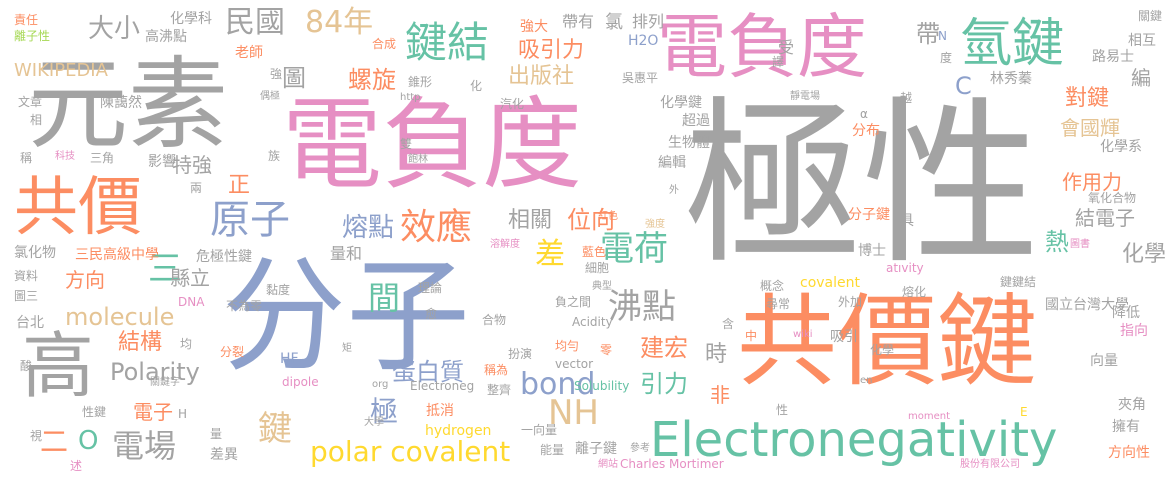 The height and width of the screenshot is (482, 1175). What do you see at coordinates (786, 47) in the screenshot?
I see `word-shou: 受` at bounding box center [786, 47].